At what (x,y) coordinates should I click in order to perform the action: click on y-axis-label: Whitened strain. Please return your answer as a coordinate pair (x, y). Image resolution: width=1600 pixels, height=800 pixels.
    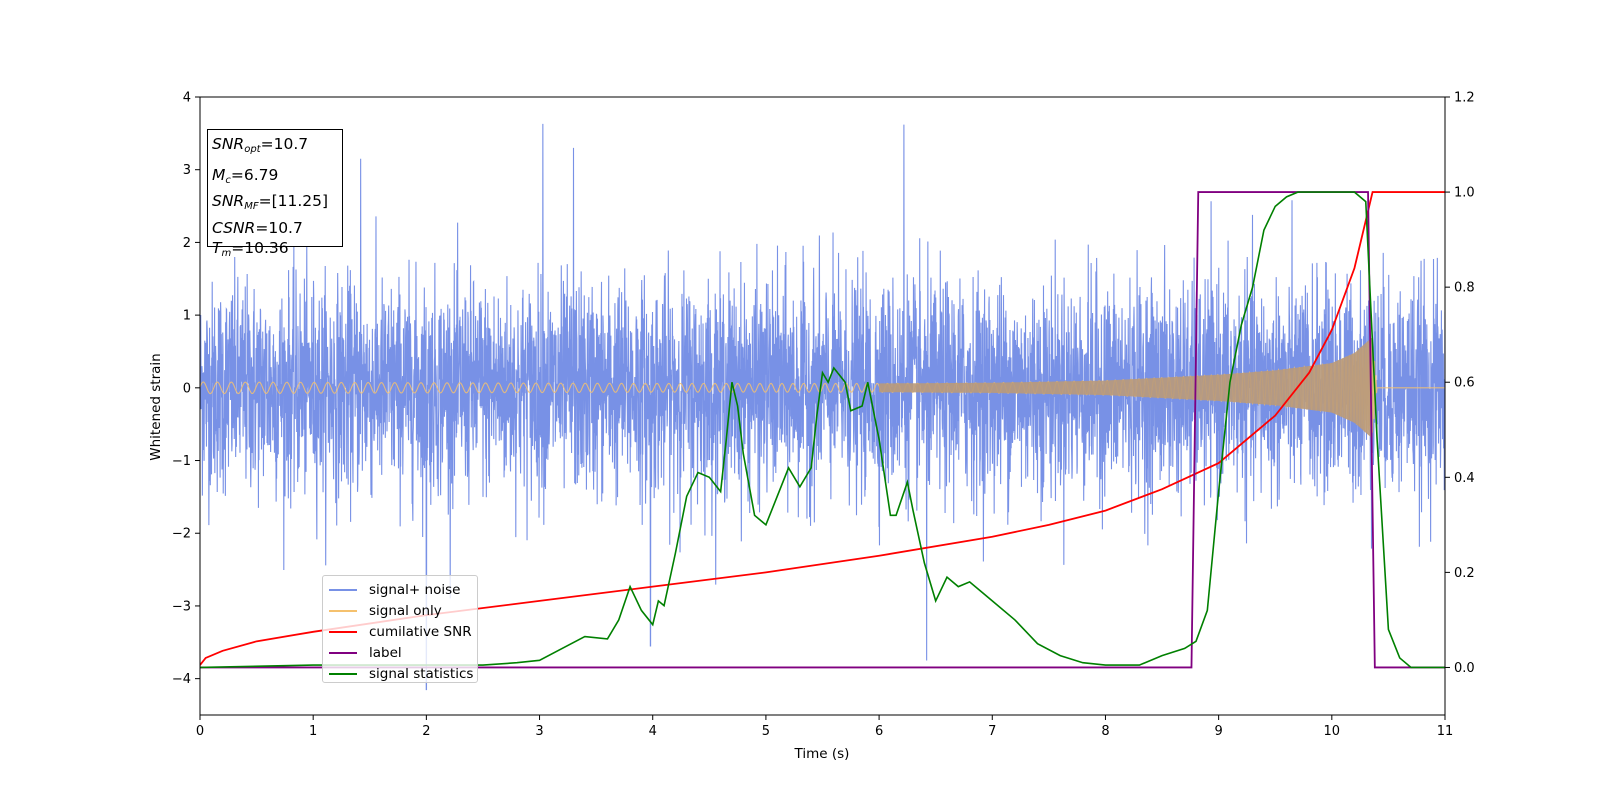
    Looking at the image, I should click on (156, 406).